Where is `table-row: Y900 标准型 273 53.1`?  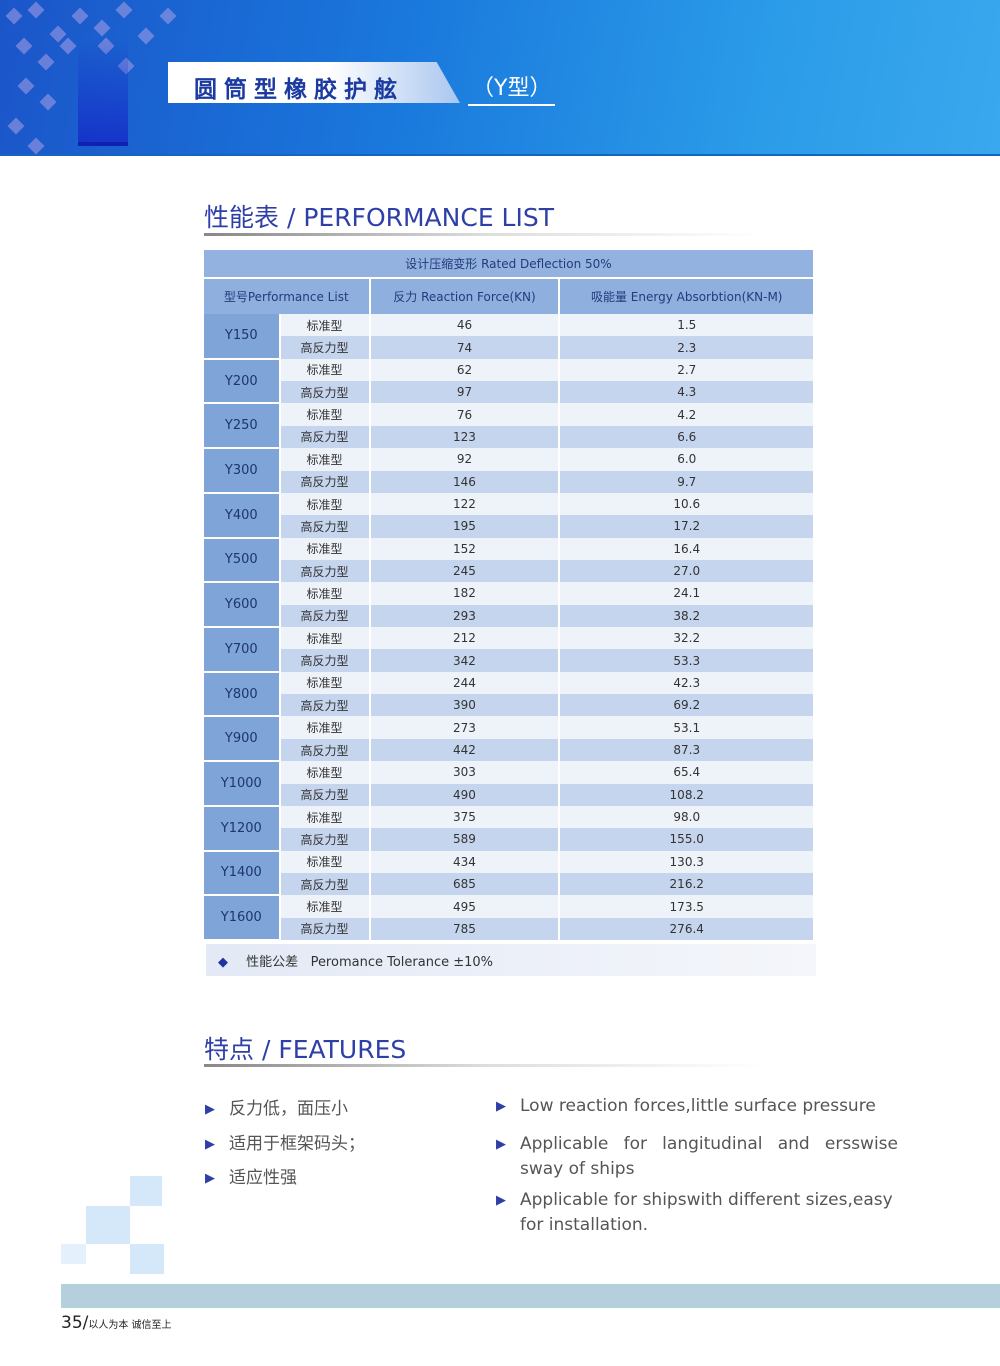 table-row: Y900 标准型 273 53.1 is located at coordinates (509, 739).